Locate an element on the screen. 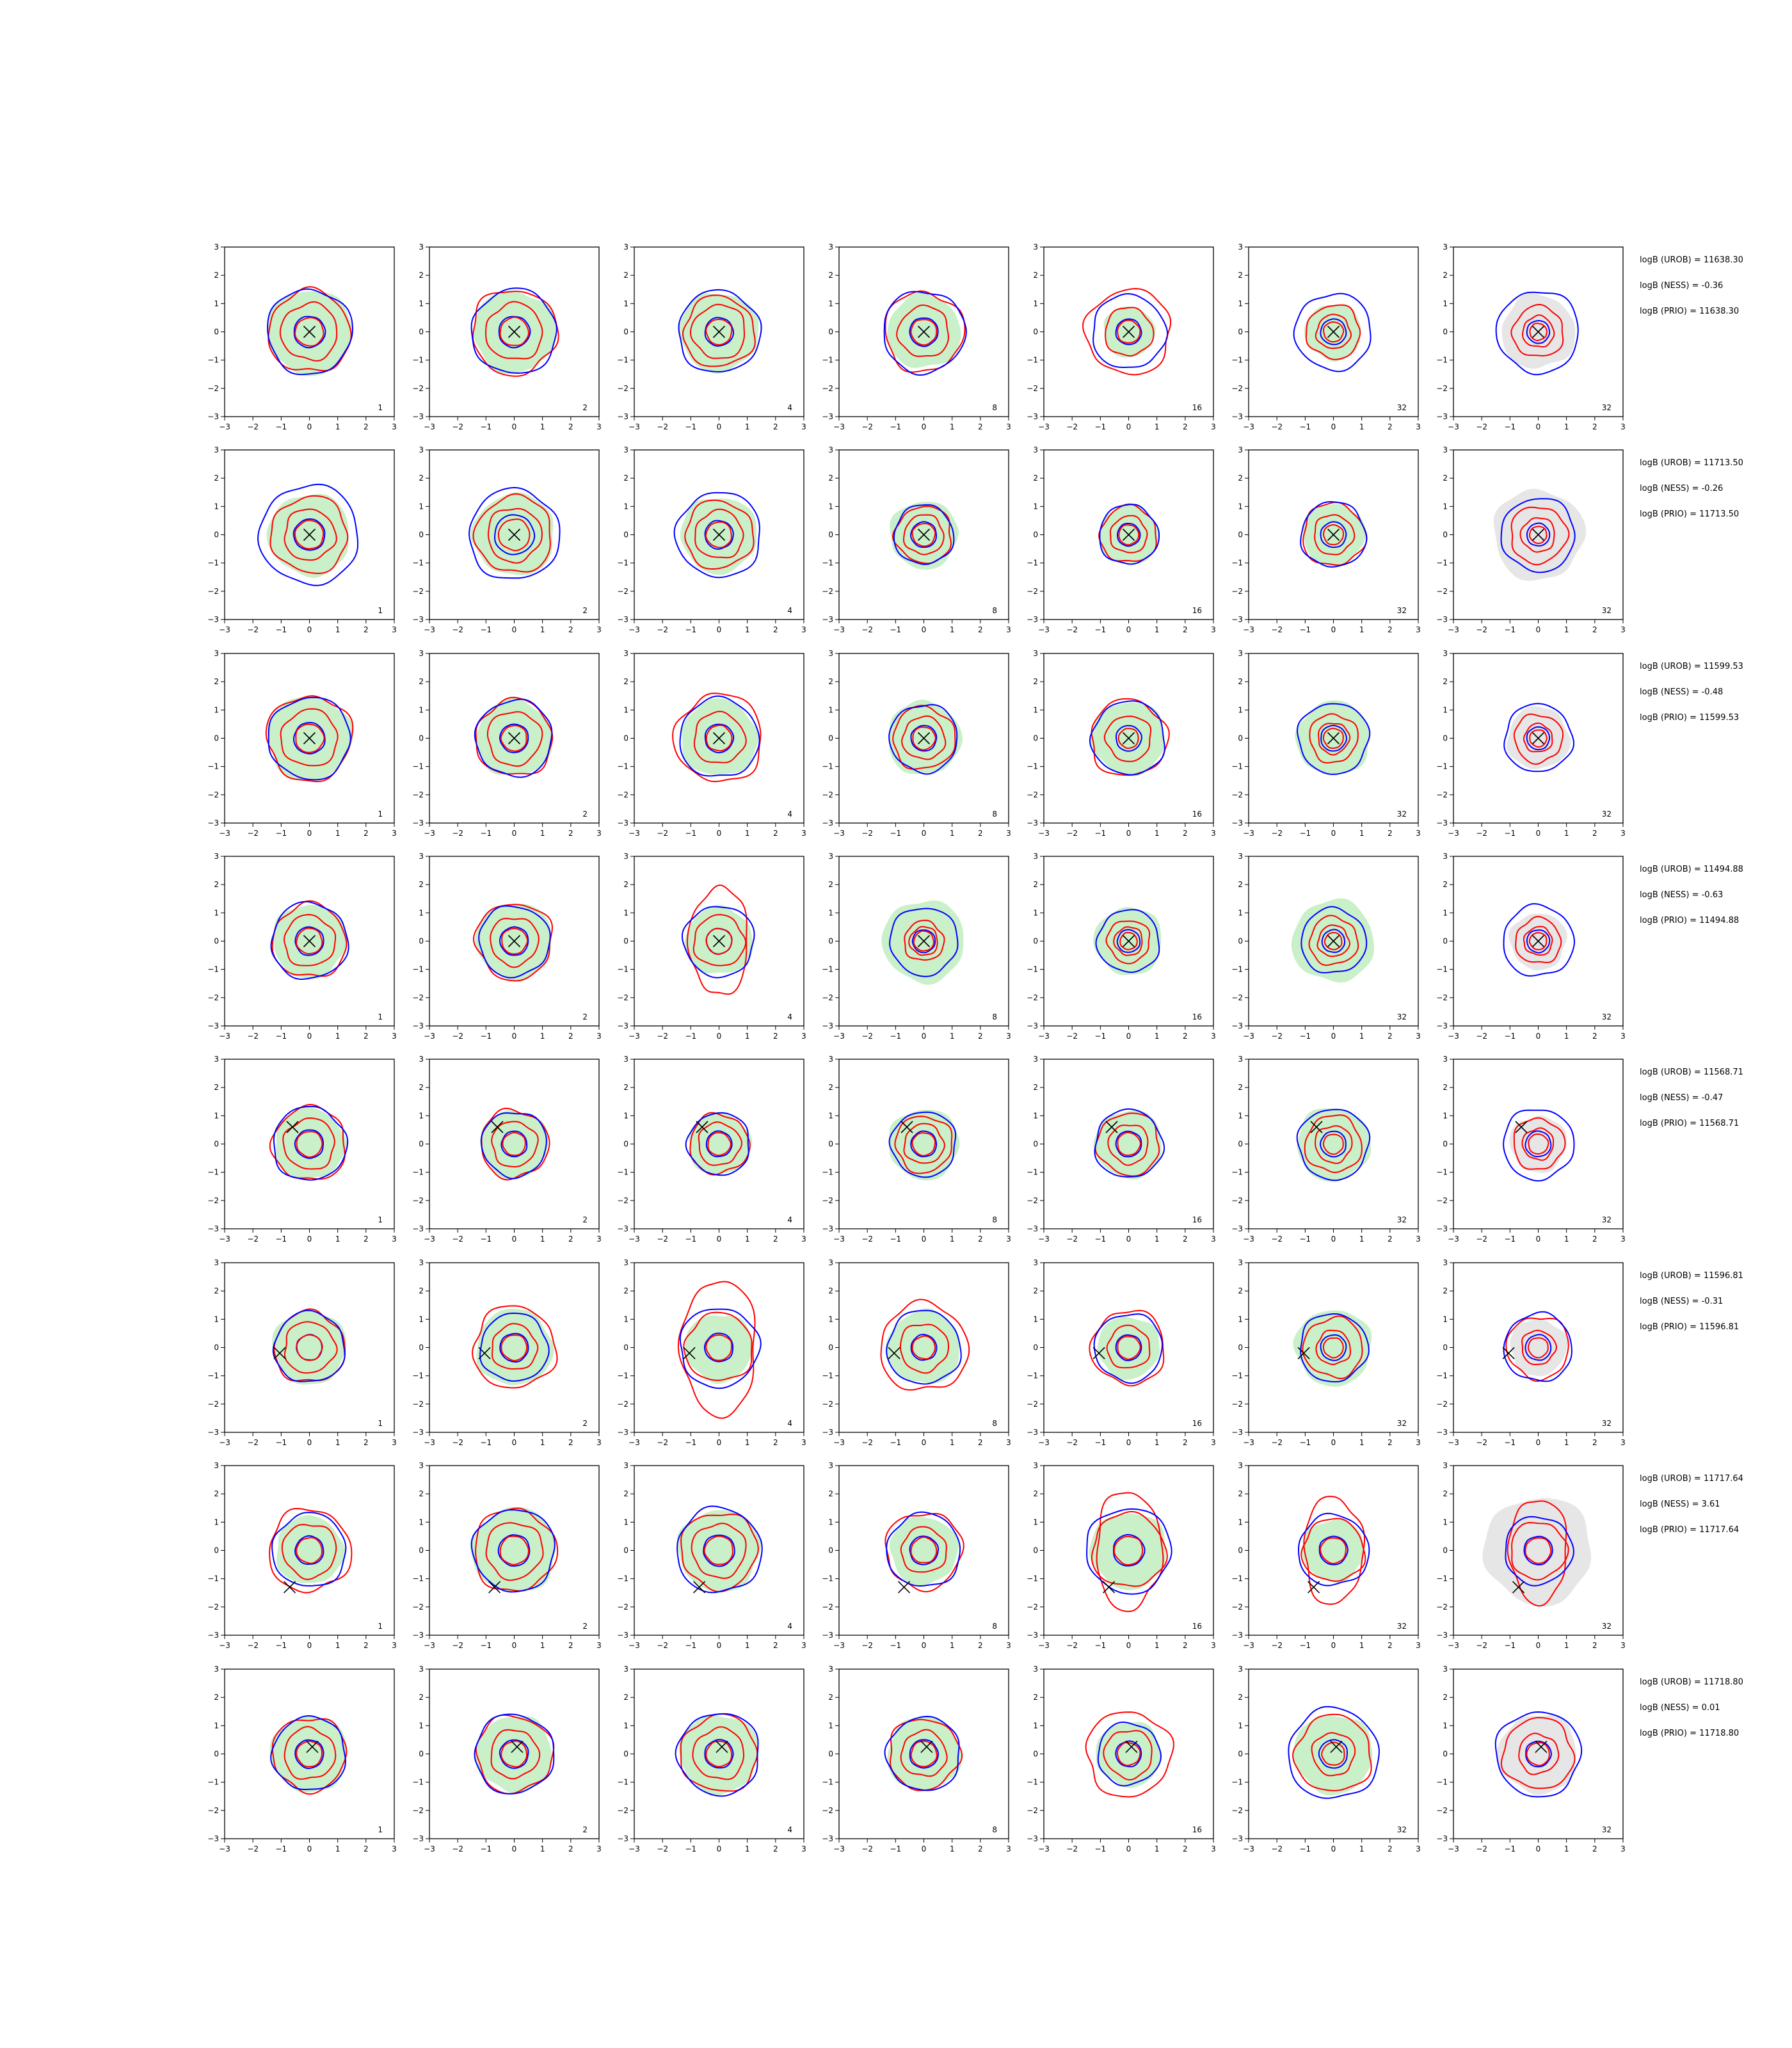 This screenshot has height=2048, width=1792. panel-number-label: 1 is located at coordinates (380, 610).